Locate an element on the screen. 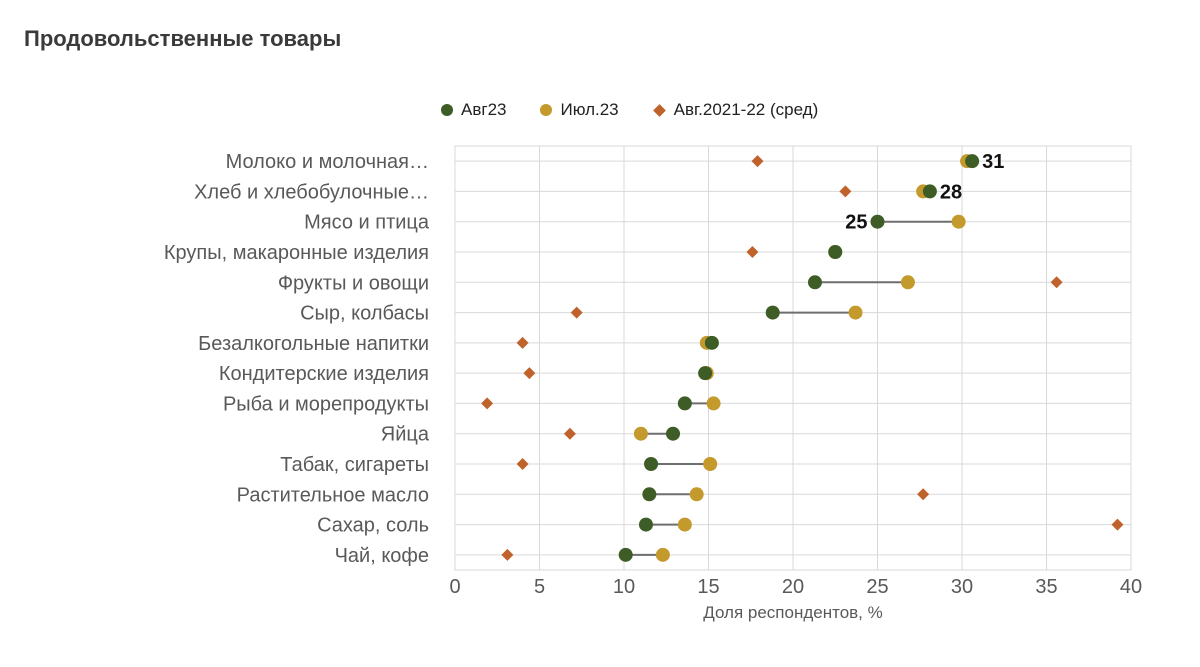  legend: Авг23 Июл.23 Авг.2021-22 (сред) is located at coordinates (629, 110).